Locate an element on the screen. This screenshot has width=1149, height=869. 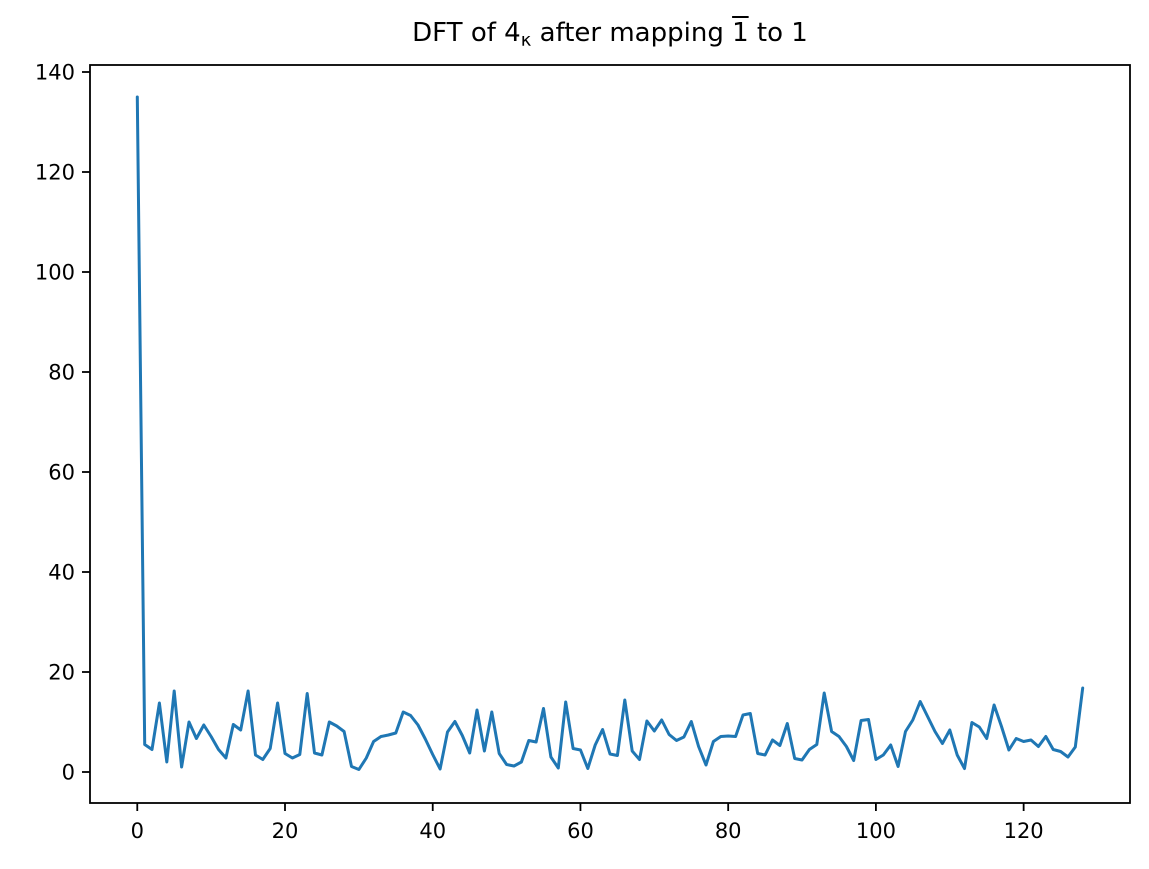
x-tick-label: 80 is located at coordinates (728, 831).